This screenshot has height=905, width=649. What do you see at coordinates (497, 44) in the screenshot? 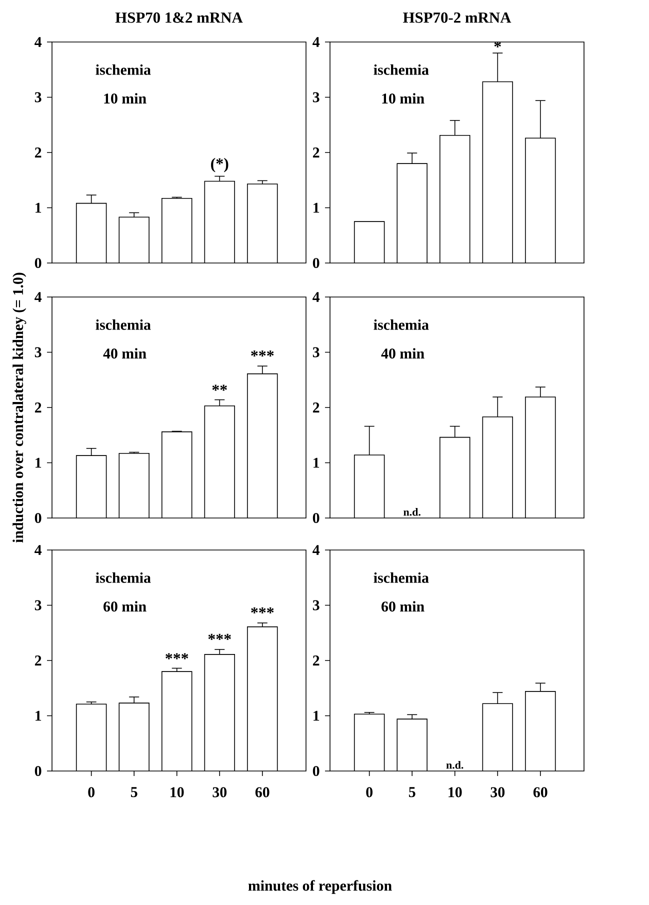
I see `annotation: *` at bounding box center [497, 44].